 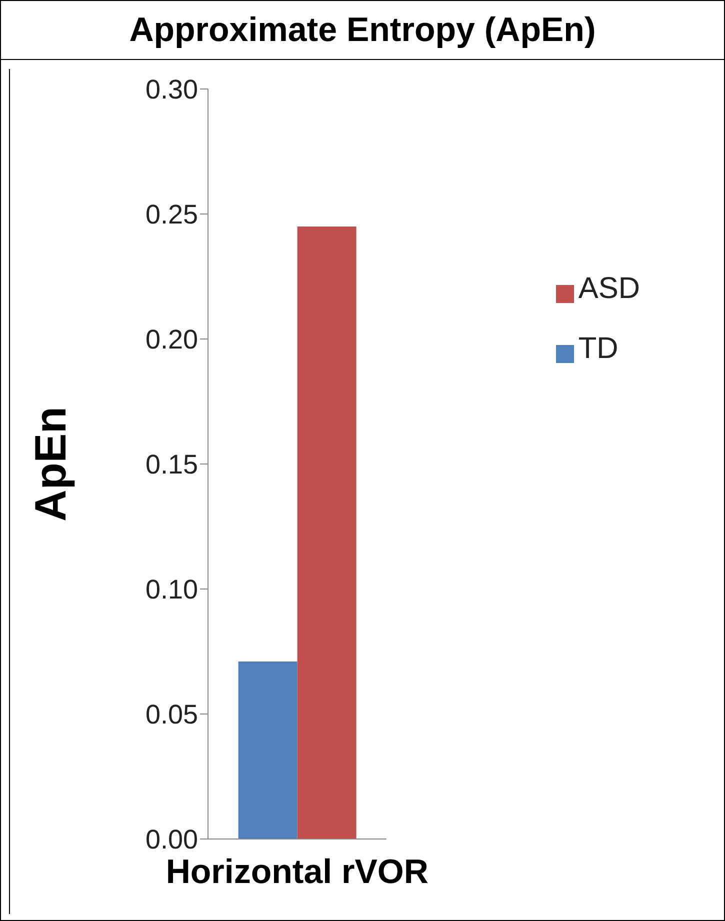 I want to click on y-tick-label: 0.05, so click(x=171, y=715).